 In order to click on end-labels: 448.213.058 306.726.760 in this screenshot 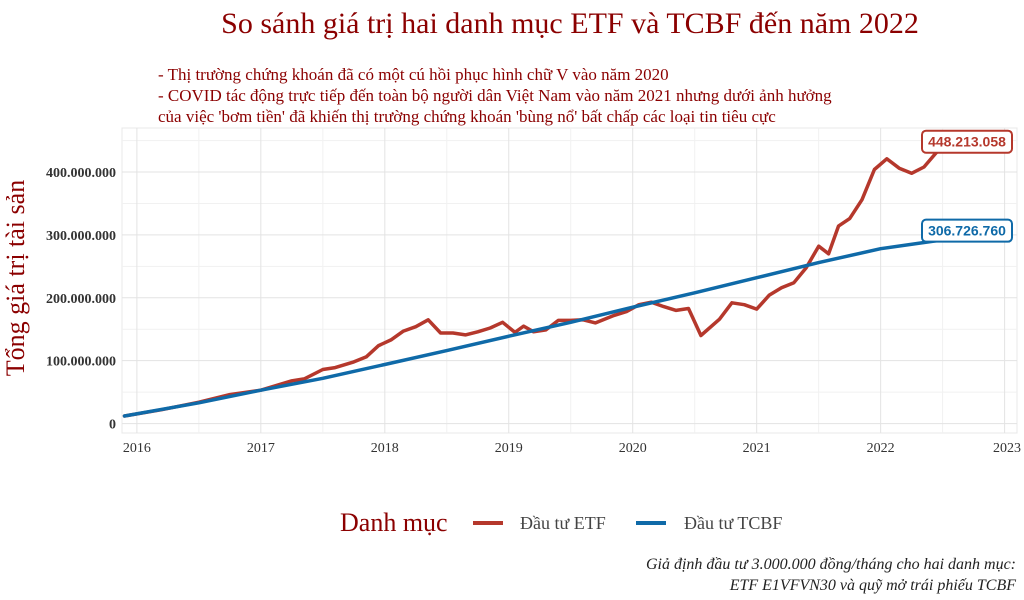, I will do `click(967, 186)`.